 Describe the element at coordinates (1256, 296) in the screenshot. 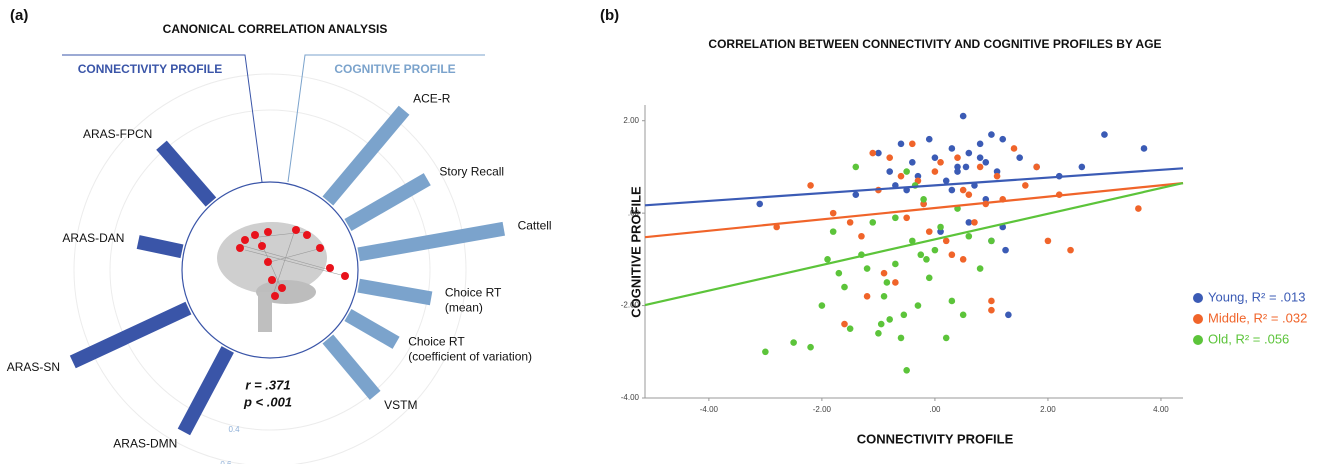

I see `legend-label: Young, R² = .013` at that location.